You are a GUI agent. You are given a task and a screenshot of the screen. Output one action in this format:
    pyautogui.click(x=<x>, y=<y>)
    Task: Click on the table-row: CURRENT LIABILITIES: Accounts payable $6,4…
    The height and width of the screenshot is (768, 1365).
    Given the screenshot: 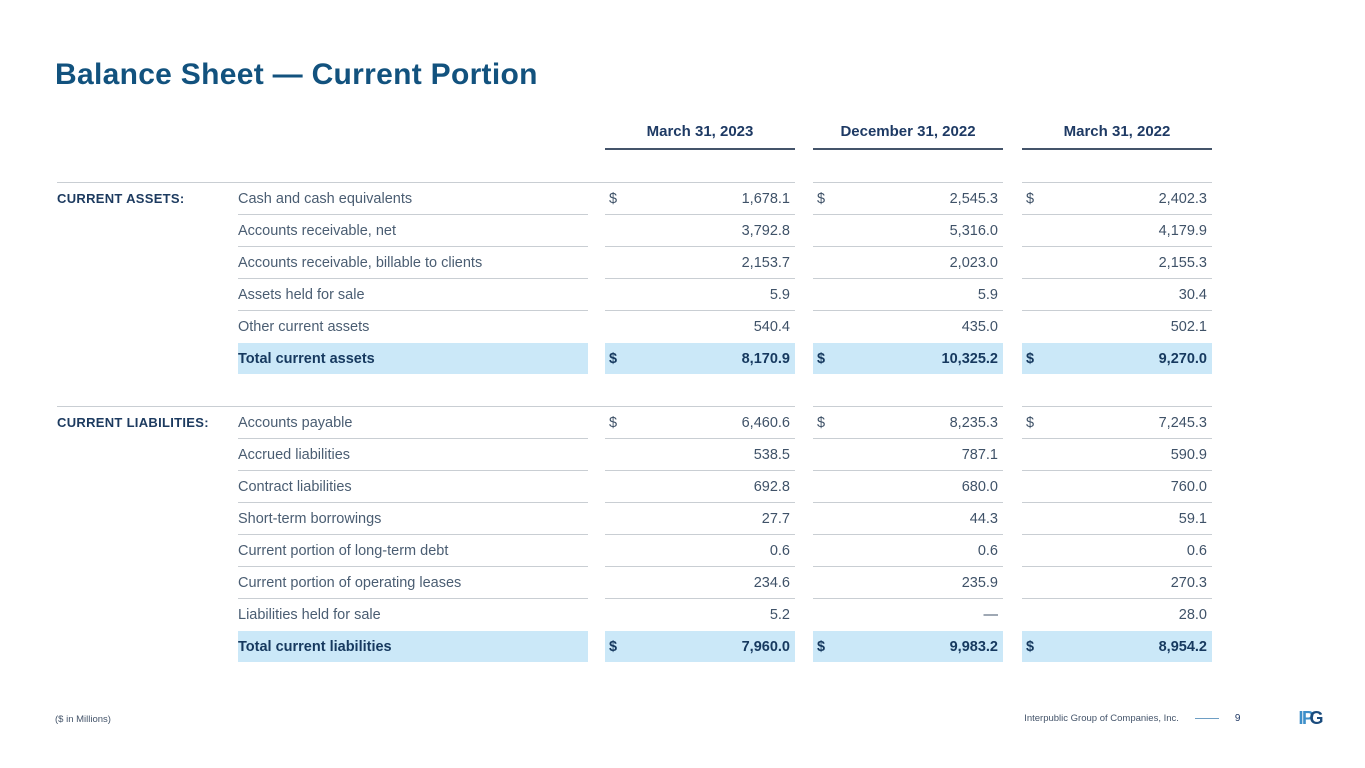 What is the action you would take?
    pyautogui.click(x=634, y=422)
    